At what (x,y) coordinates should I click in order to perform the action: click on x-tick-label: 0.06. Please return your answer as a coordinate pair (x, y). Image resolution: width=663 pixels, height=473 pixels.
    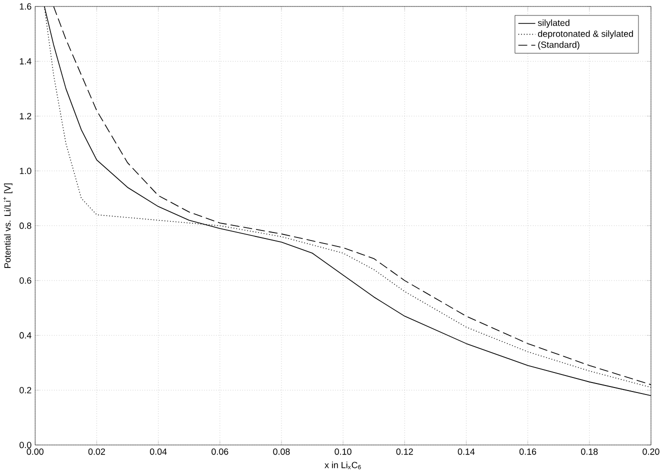
    Looking at the image, I should click on (220, 452).